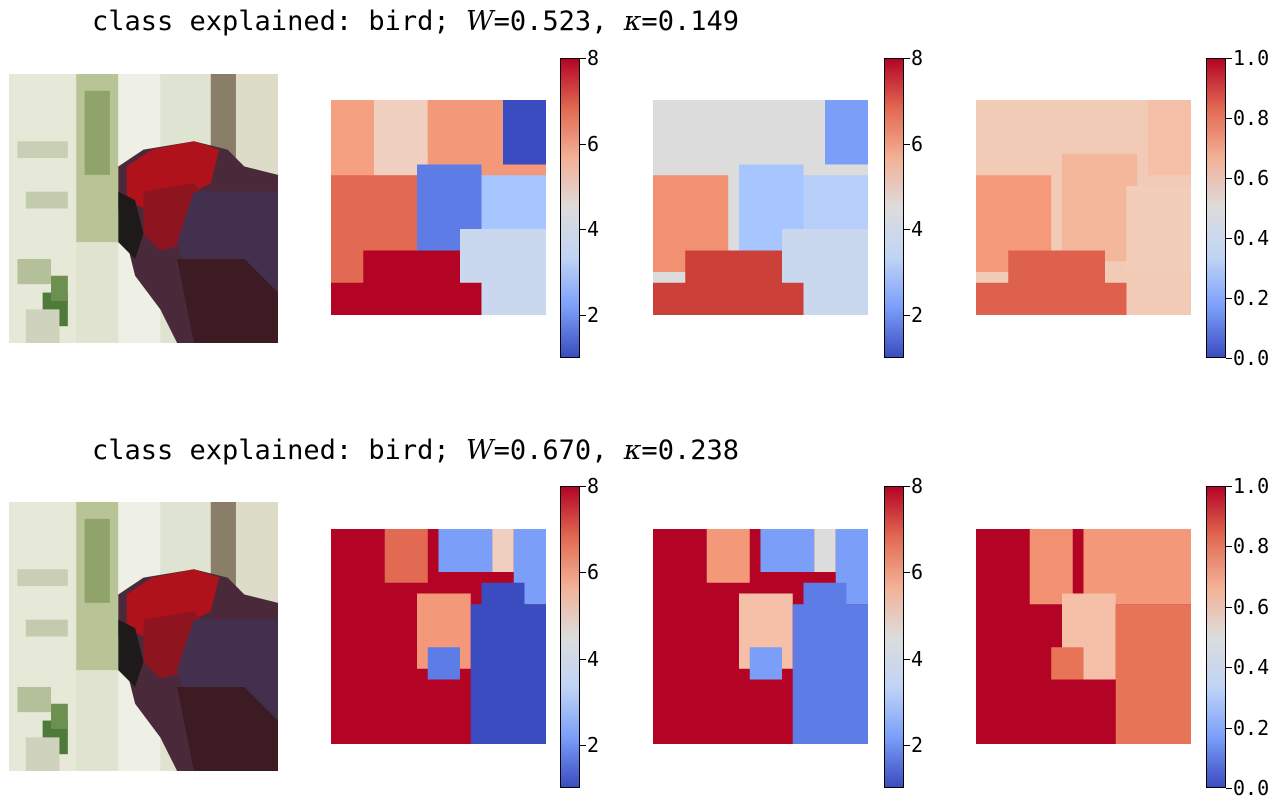 Image resolution: width=1277 pixels, height=809 pixels. I want to click on row-title: class explained: bird; W=0.523, κ=0.149, so click(415, 21).